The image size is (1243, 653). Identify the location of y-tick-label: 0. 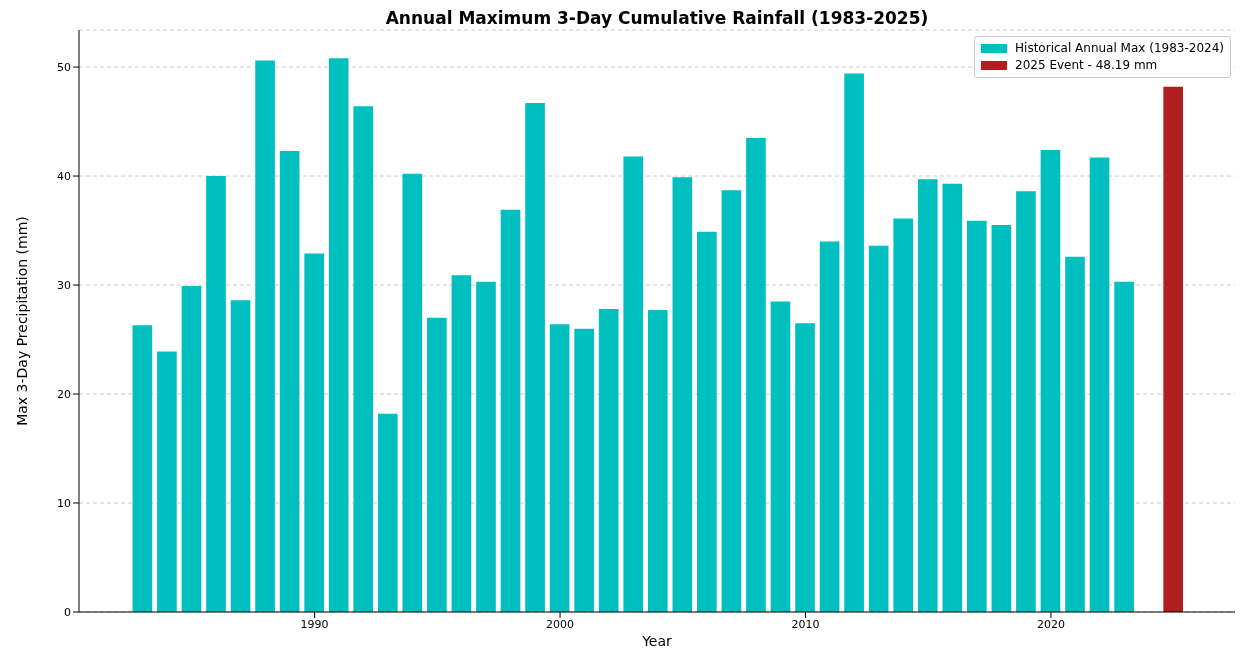
(67, 612).